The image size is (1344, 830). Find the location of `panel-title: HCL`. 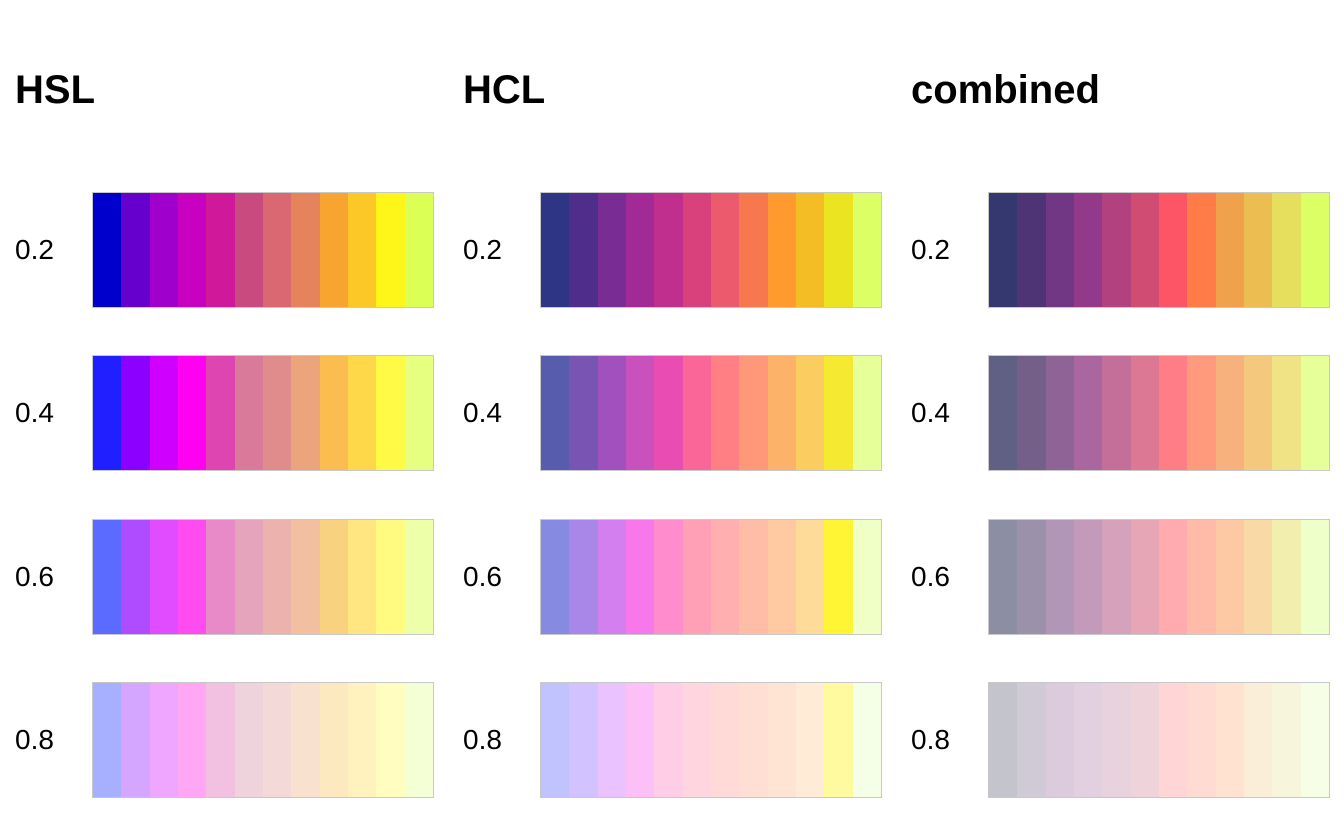

panel-title: HCL is located at coordinates (504, 90).